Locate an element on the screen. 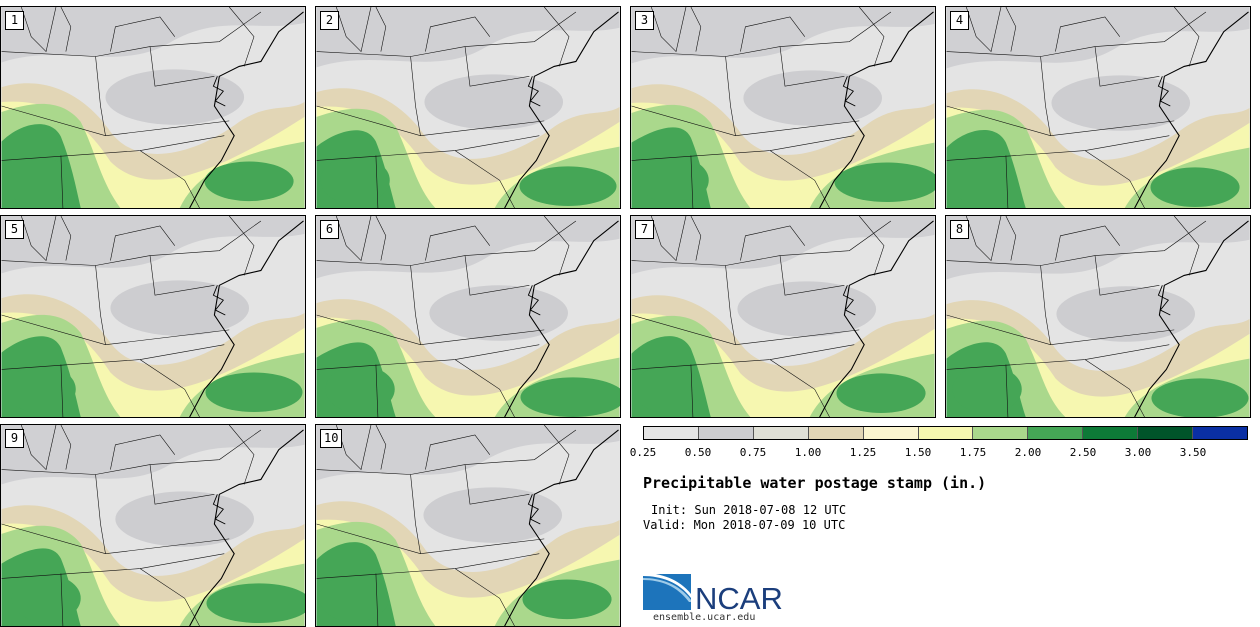 The width and height of the screenshot is (1260, 627). valid-time: Valid: Mon 2018-07-09 10 UTC is located at coordinates (744, 525).